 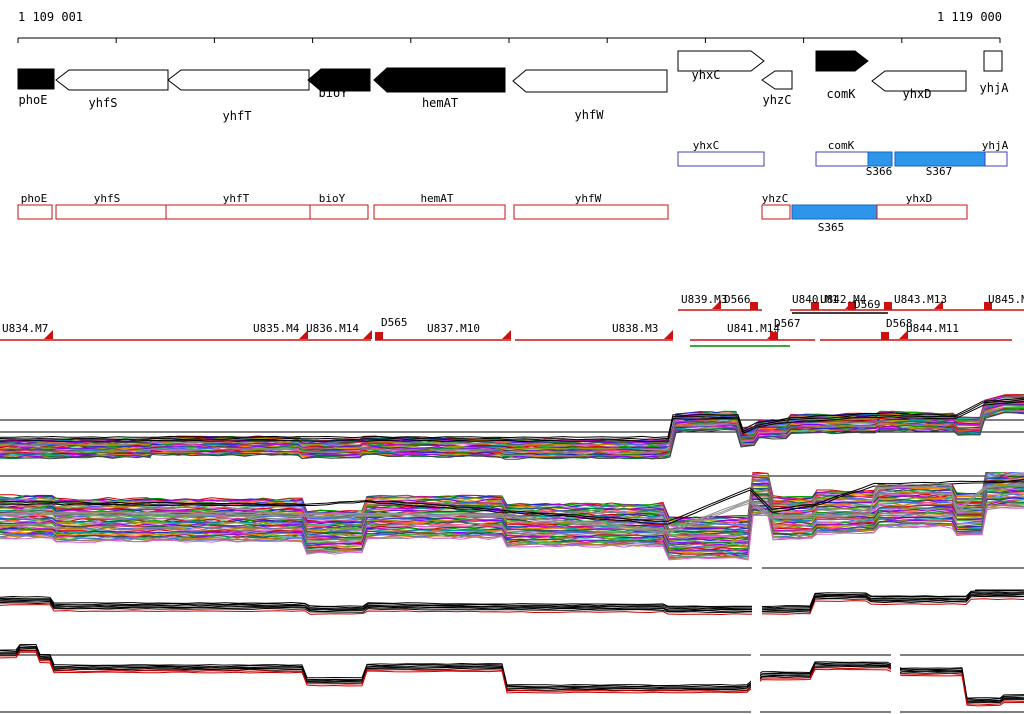 I want to click on transcript-label-yhxC: yhxC, so click(x=706, y=145).